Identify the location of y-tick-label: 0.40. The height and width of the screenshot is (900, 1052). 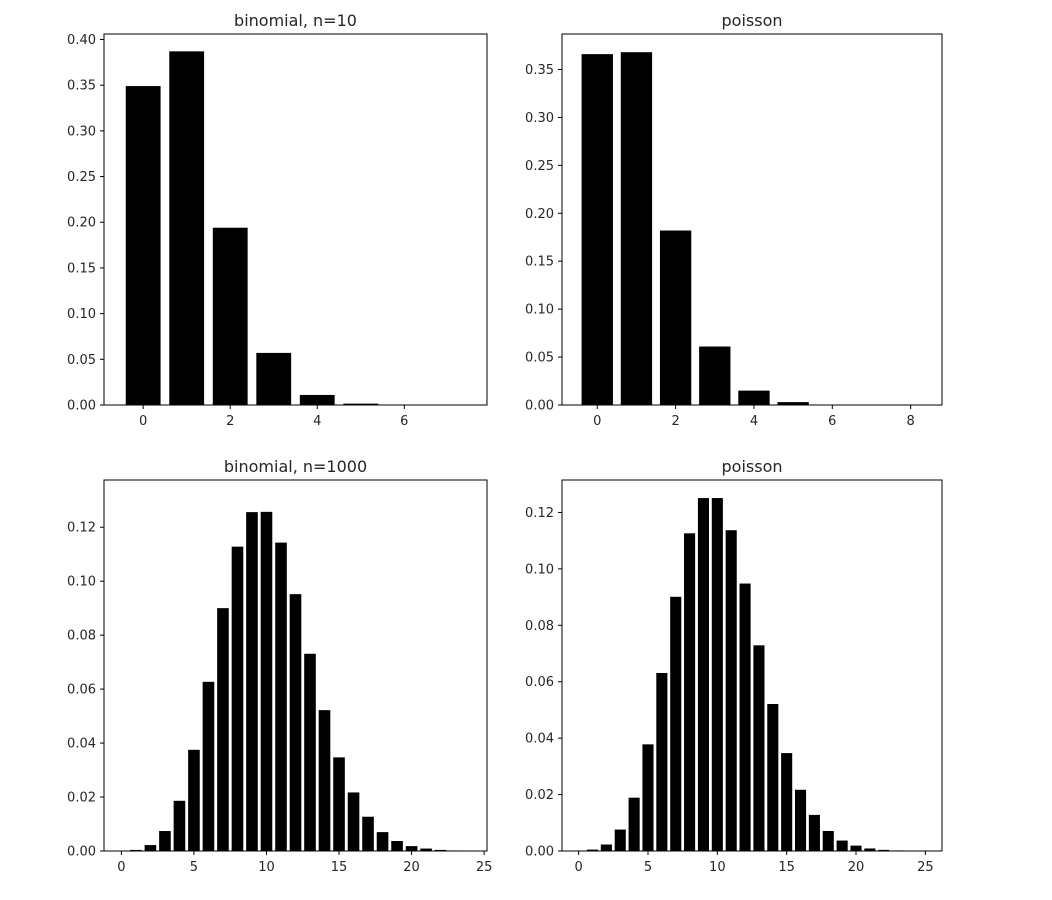
(81, 40).